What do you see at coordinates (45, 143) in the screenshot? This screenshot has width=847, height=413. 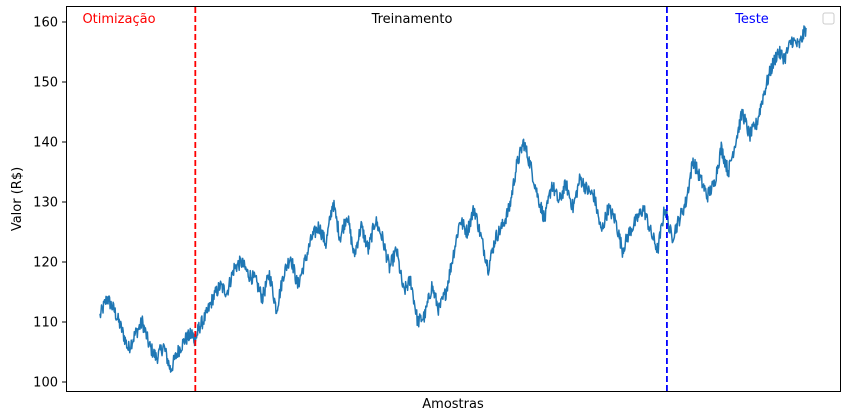 I see `y-tick-label: 140` at bounding box center [45, 143].